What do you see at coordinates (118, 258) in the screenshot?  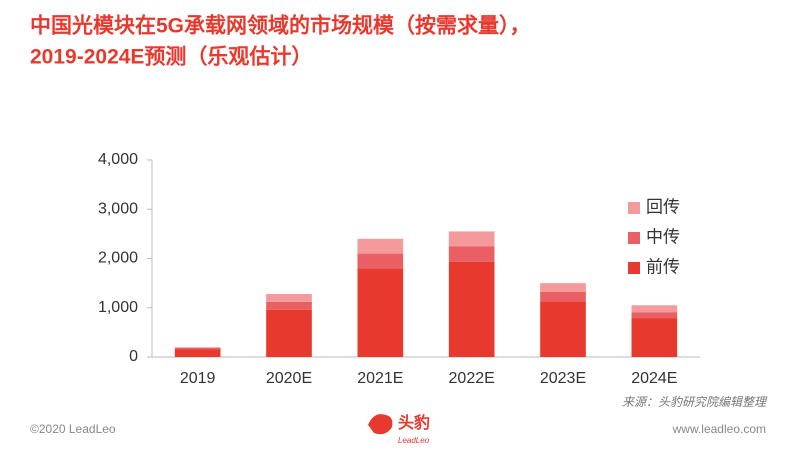 I see `y-tick-label: 2,000` at bounding box center [118, 258].